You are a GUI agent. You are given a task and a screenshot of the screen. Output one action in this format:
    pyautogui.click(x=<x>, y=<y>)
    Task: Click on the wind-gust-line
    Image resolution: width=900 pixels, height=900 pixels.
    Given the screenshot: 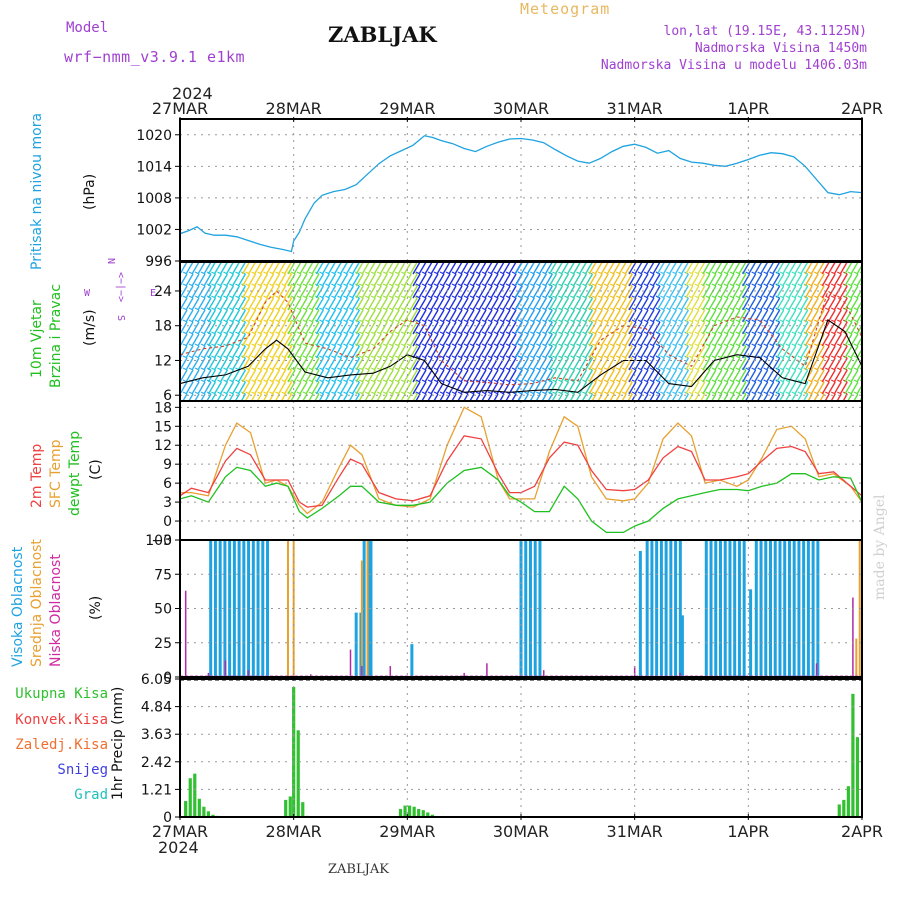 What is the action you would take?
    pyautogui.click(x=521, y=338)
    